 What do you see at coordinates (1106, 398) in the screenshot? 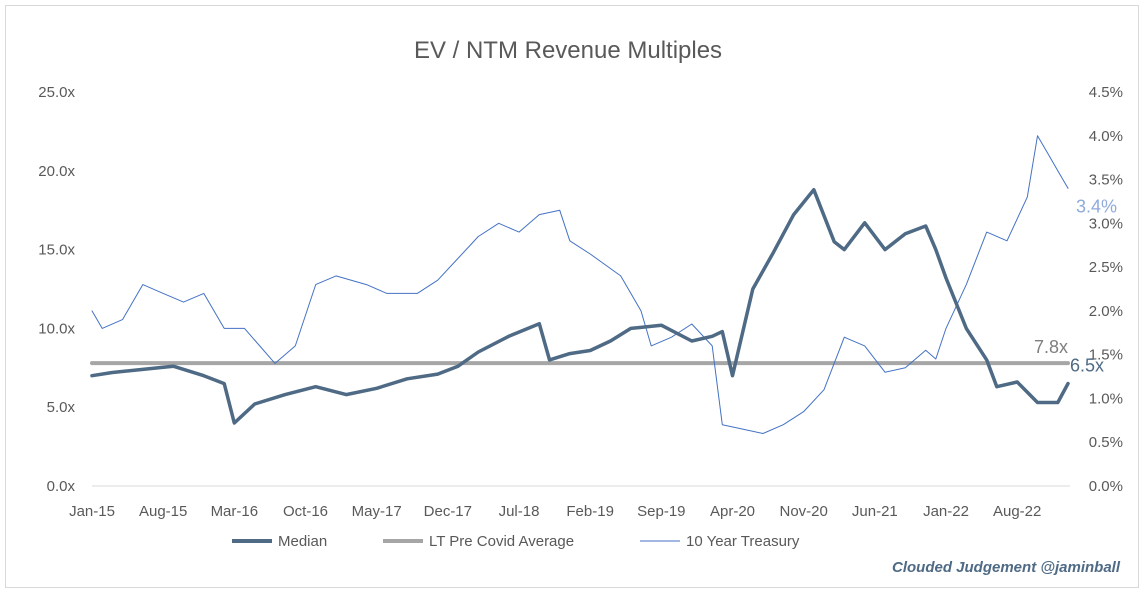
I see `right-tick-label: 1.0%` at bounding box center [1106, 398].